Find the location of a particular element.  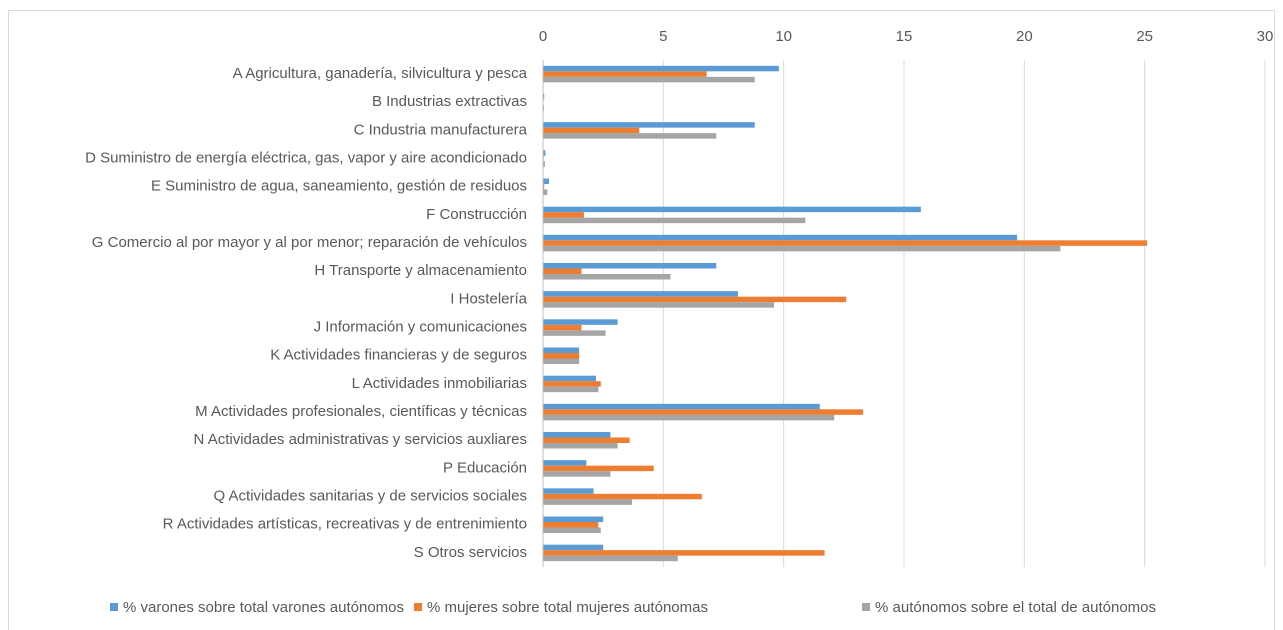

x-tick-label: 30 is located at coordinates (1265, 36).